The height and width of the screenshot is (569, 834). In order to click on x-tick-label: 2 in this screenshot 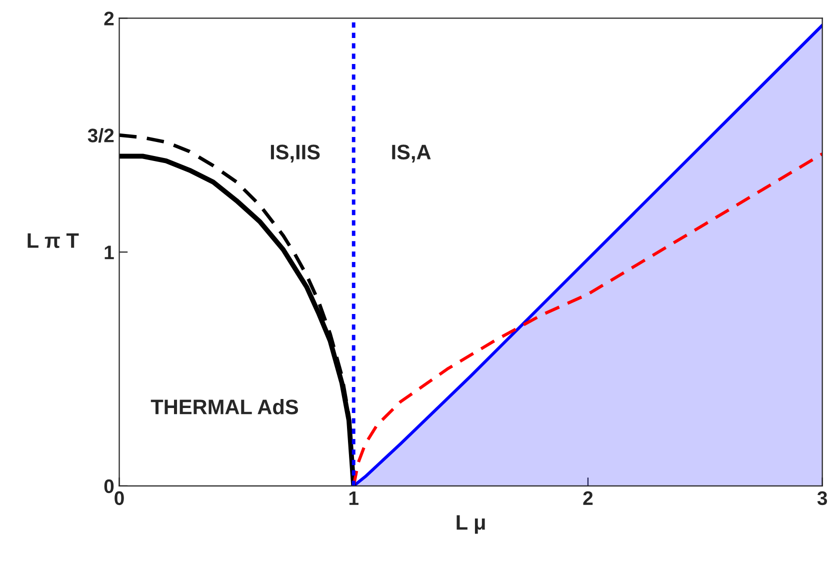, I will do `click(588, 498)`.